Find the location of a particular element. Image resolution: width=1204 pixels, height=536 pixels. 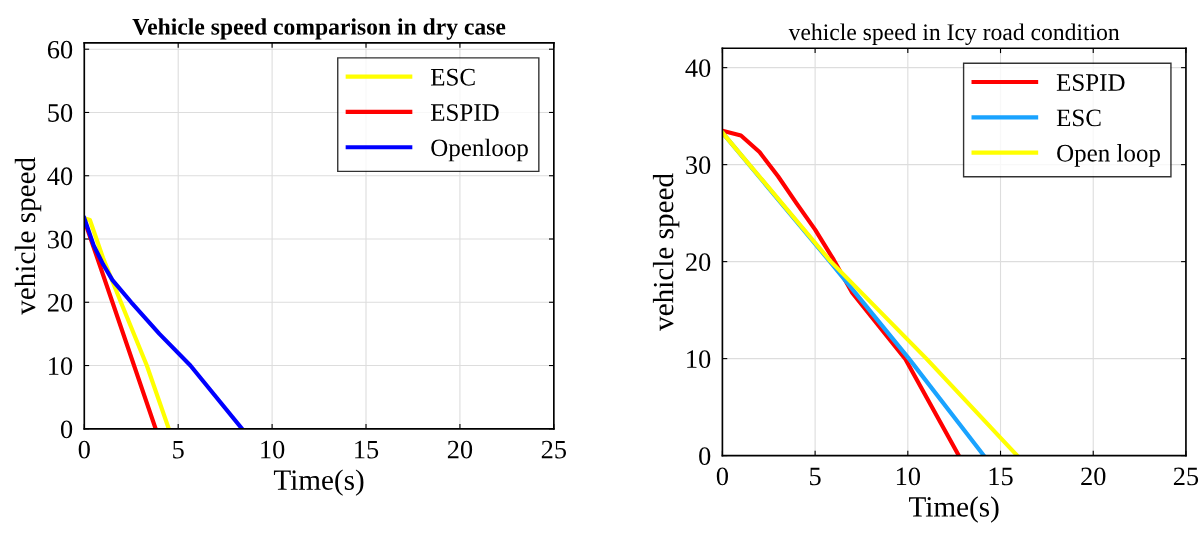

line-series is located at coordinates (164, 322).